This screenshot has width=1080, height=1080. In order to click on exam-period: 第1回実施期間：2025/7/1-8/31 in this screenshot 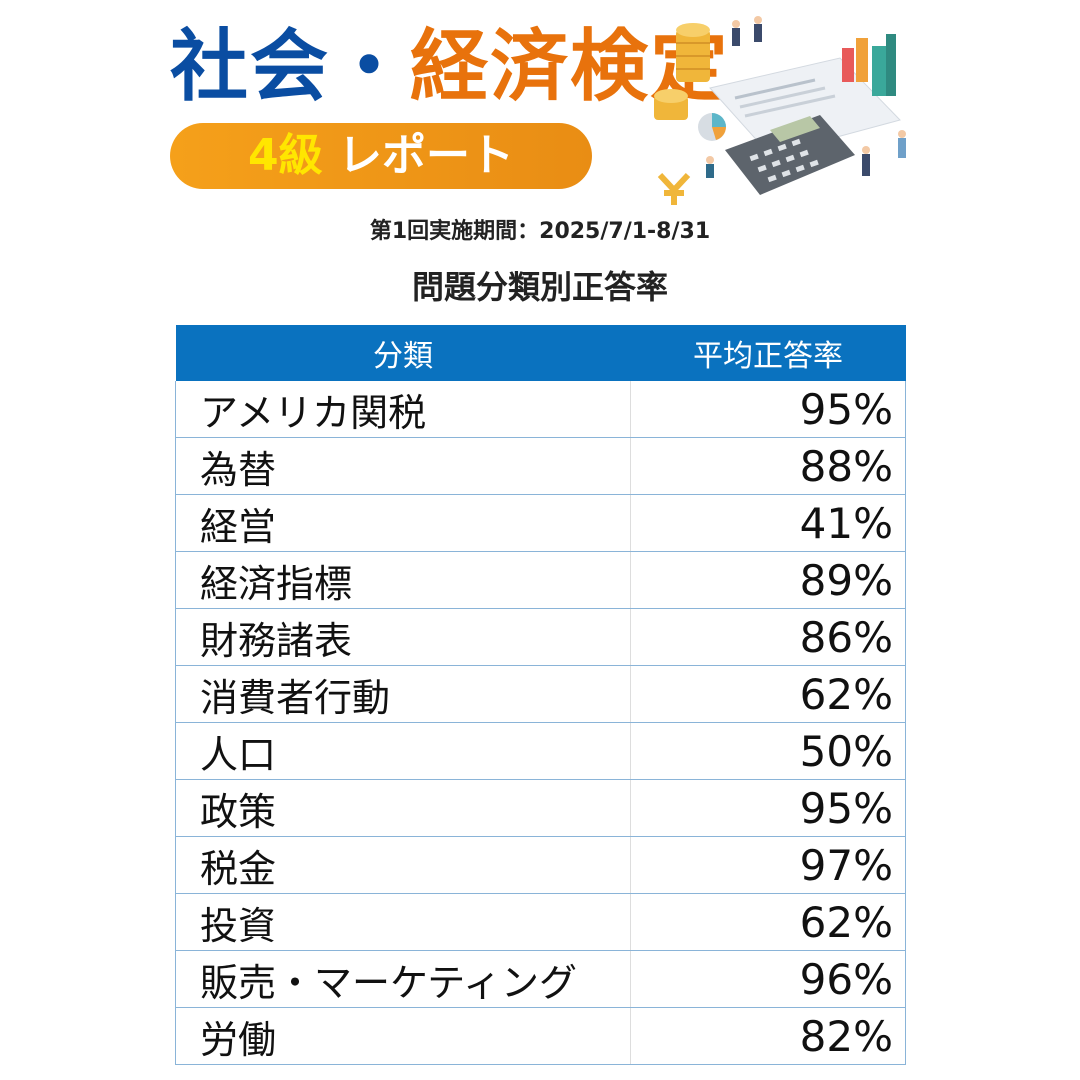, I will do `click(540, 231)`.